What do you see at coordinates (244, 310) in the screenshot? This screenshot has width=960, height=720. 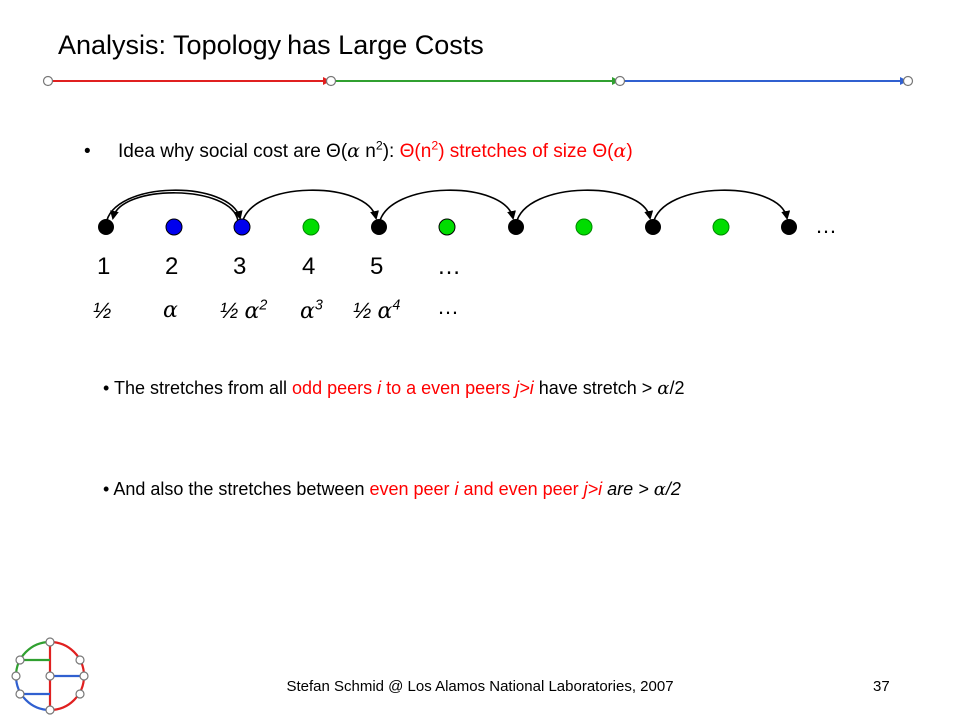 I see `weight-3: ½ α2` at bounding box center [244, 310].